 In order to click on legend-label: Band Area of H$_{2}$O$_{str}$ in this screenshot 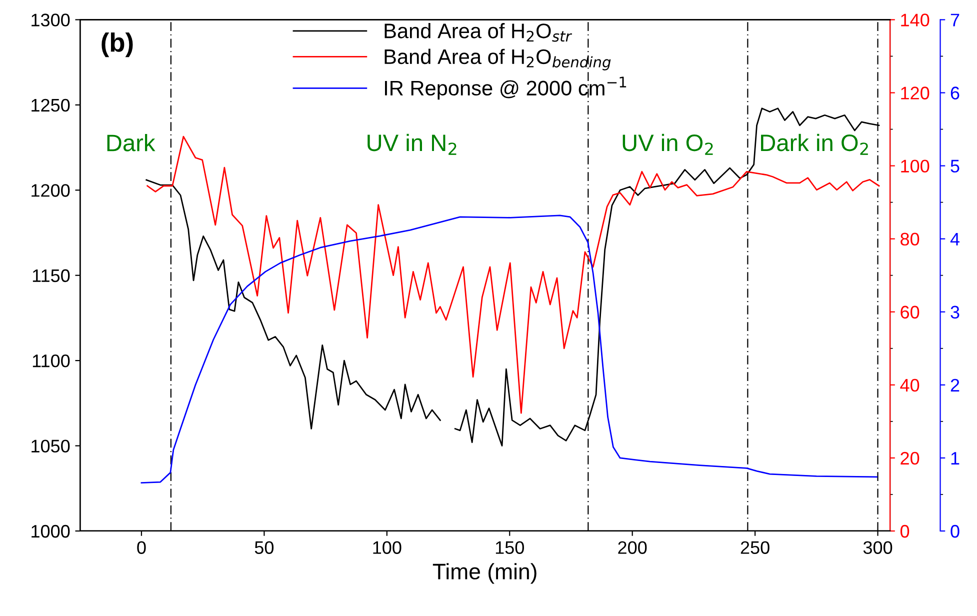, I will do `click(478, 32)`.